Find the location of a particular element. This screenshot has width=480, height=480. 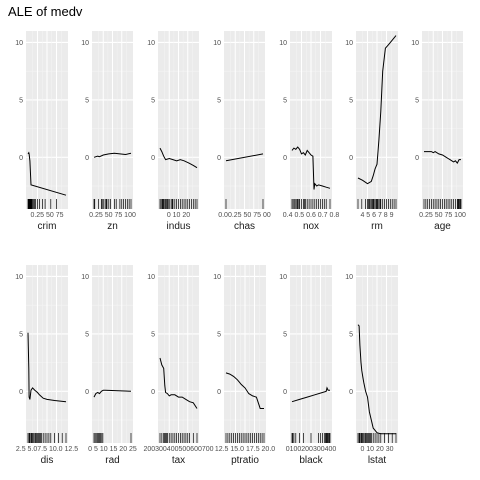

feature-label-black: black is located at coordinates (311, 460).